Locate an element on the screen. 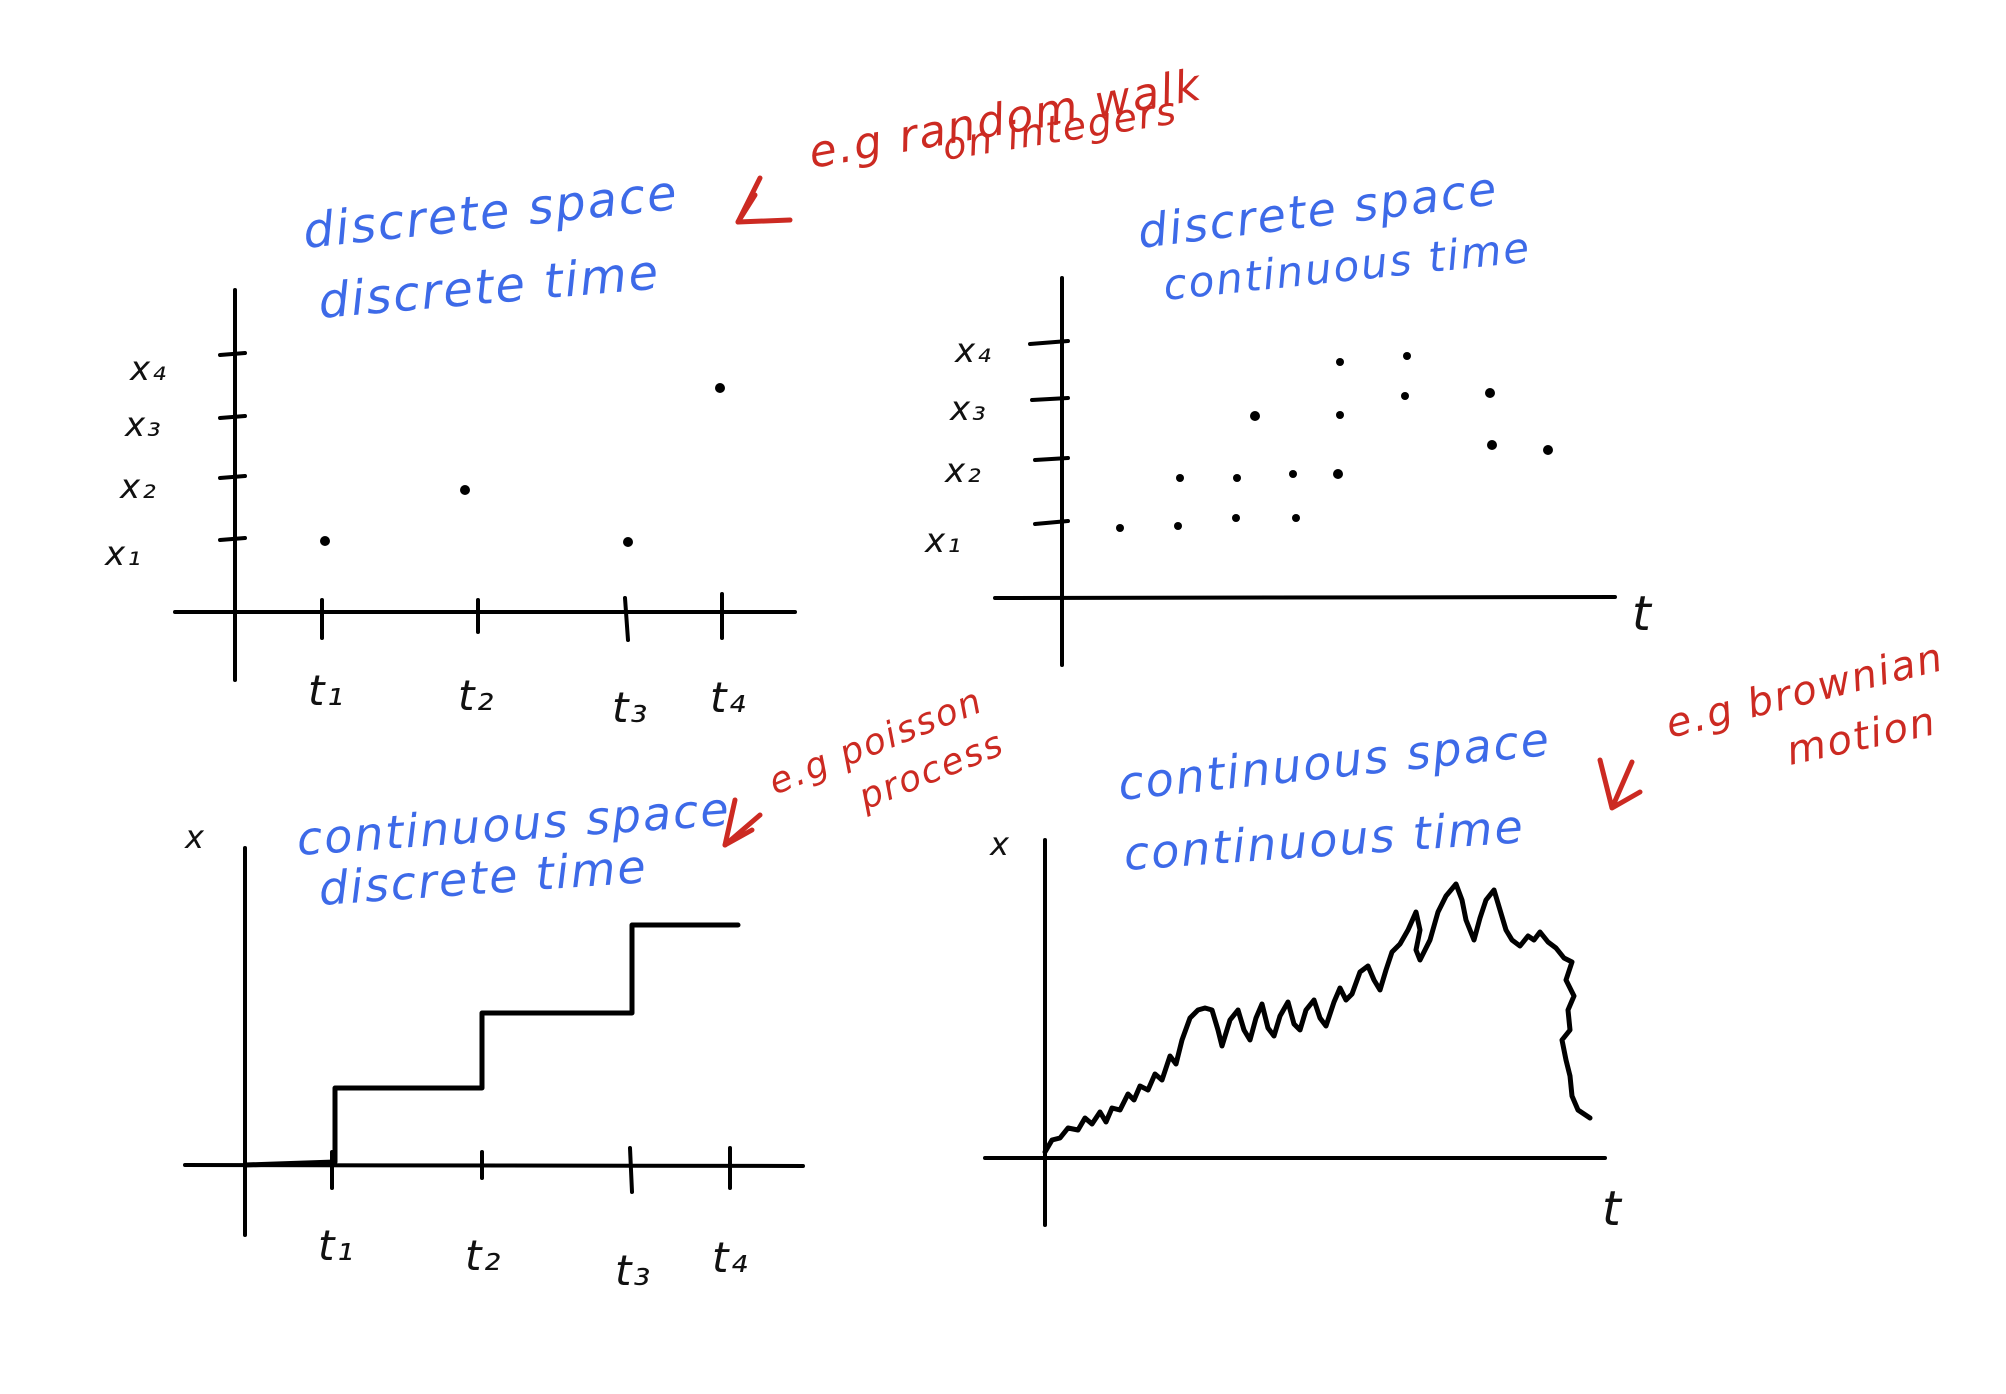 This screenshot has height=1394, width=2006. q2-points is located at coordinates (1334, 442).